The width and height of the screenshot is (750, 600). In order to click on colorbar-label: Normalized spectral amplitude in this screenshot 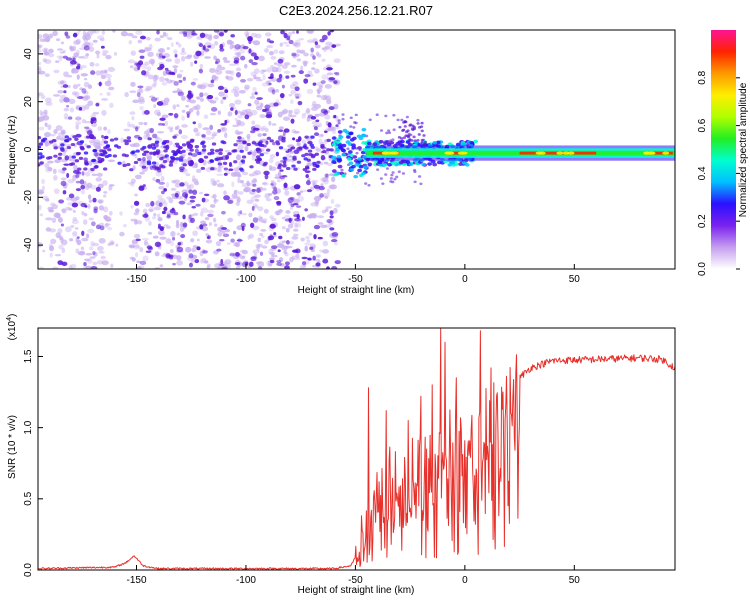, I will do `click(743, 149)`.